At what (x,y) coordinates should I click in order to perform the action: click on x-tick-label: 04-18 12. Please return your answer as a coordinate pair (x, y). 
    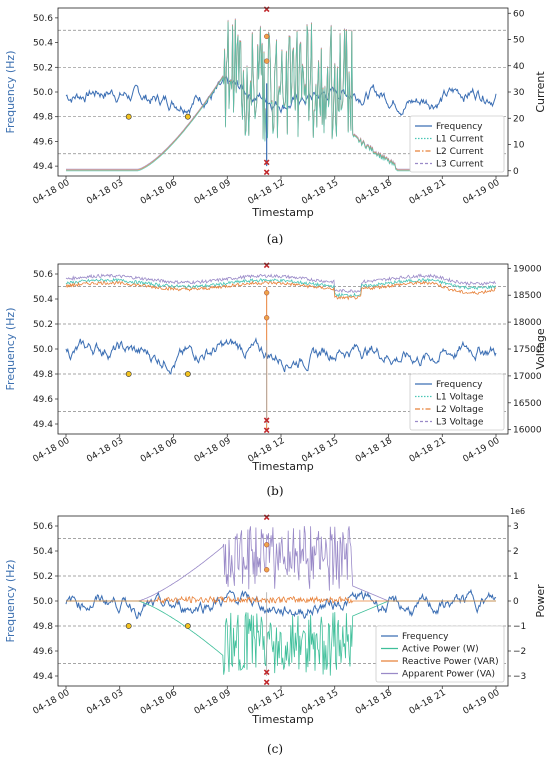
    Looking at the image, I should click on (266, 192).